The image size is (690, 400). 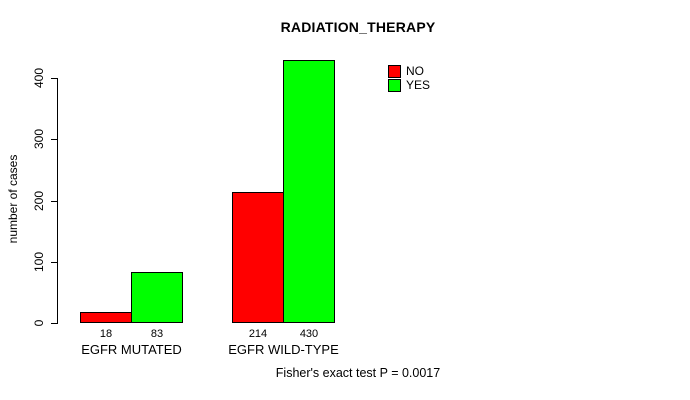 What do you see at coordinates (358, 27) in the screenshot?
I see `chart-title: RADIATION_THERAPY` at bounding box center [358, 27].